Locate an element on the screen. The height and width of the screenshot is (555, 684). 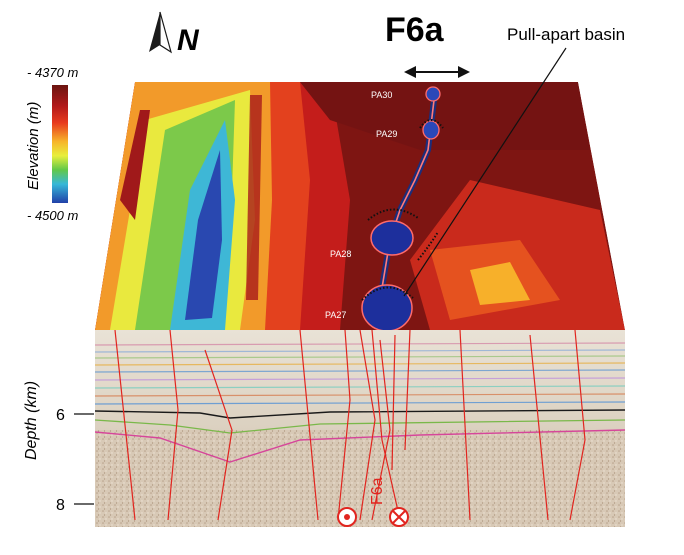
elevation-legend: - 4370 m - 4500 m Elevation (m) is located at coordinates (51, 144).